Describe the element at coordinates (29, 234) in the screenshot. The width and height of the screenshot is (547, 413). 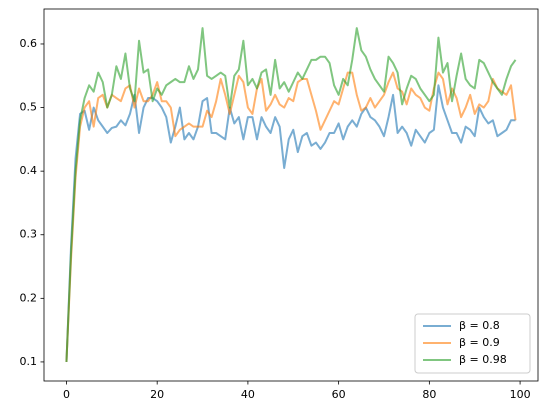
I see `y-tick-label: 0.3` at that location.